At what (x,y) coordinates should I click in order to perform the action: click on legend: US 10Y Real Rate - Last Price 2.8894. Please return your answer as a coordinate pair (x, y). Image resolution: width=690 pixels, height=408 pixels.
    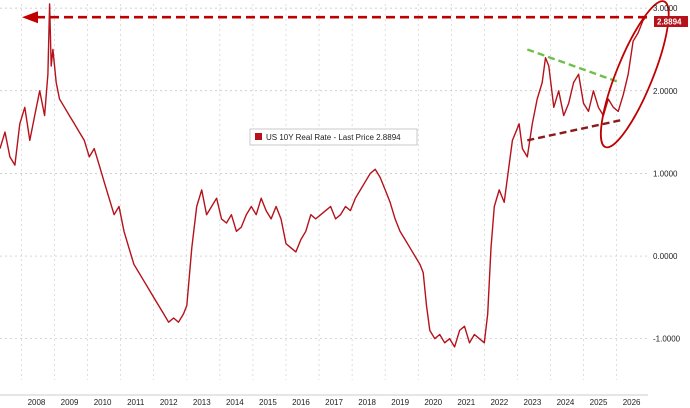
    Looking at the image, I should click on (333, 137).